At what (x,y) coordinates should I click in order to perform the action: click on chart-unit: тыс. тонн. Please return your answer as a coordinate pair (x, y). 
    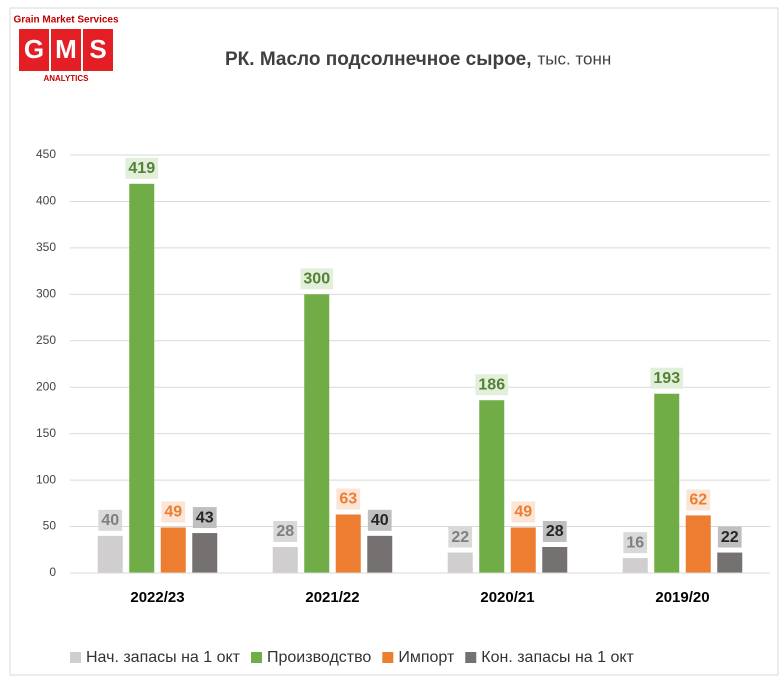
    Looking at the image, I should click on (575, 58).